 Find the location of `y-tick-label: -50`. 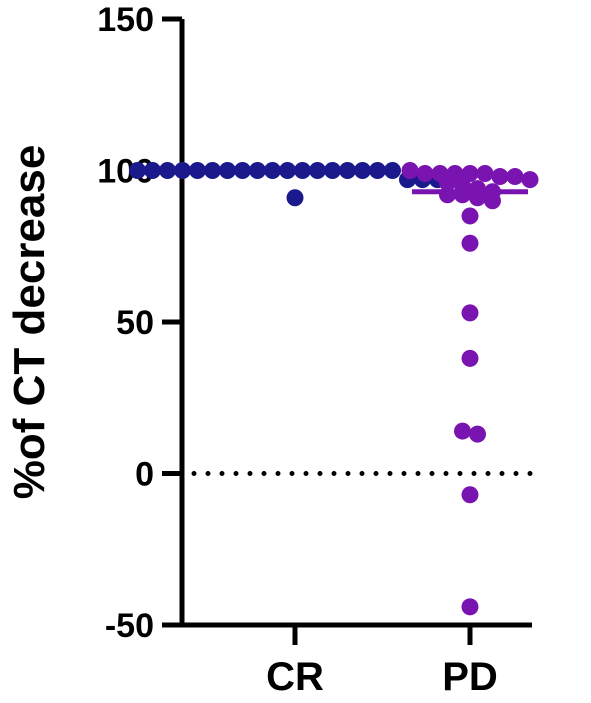

y-tick-label: -50 is located at coordinates (129, 626).